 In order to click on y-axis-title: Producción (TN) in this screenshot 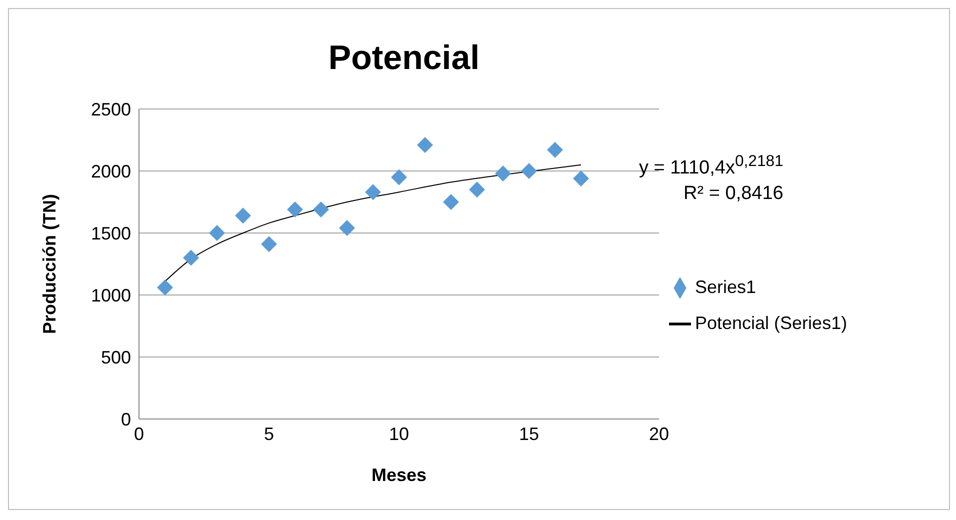, I will do `click(49, 264)`.